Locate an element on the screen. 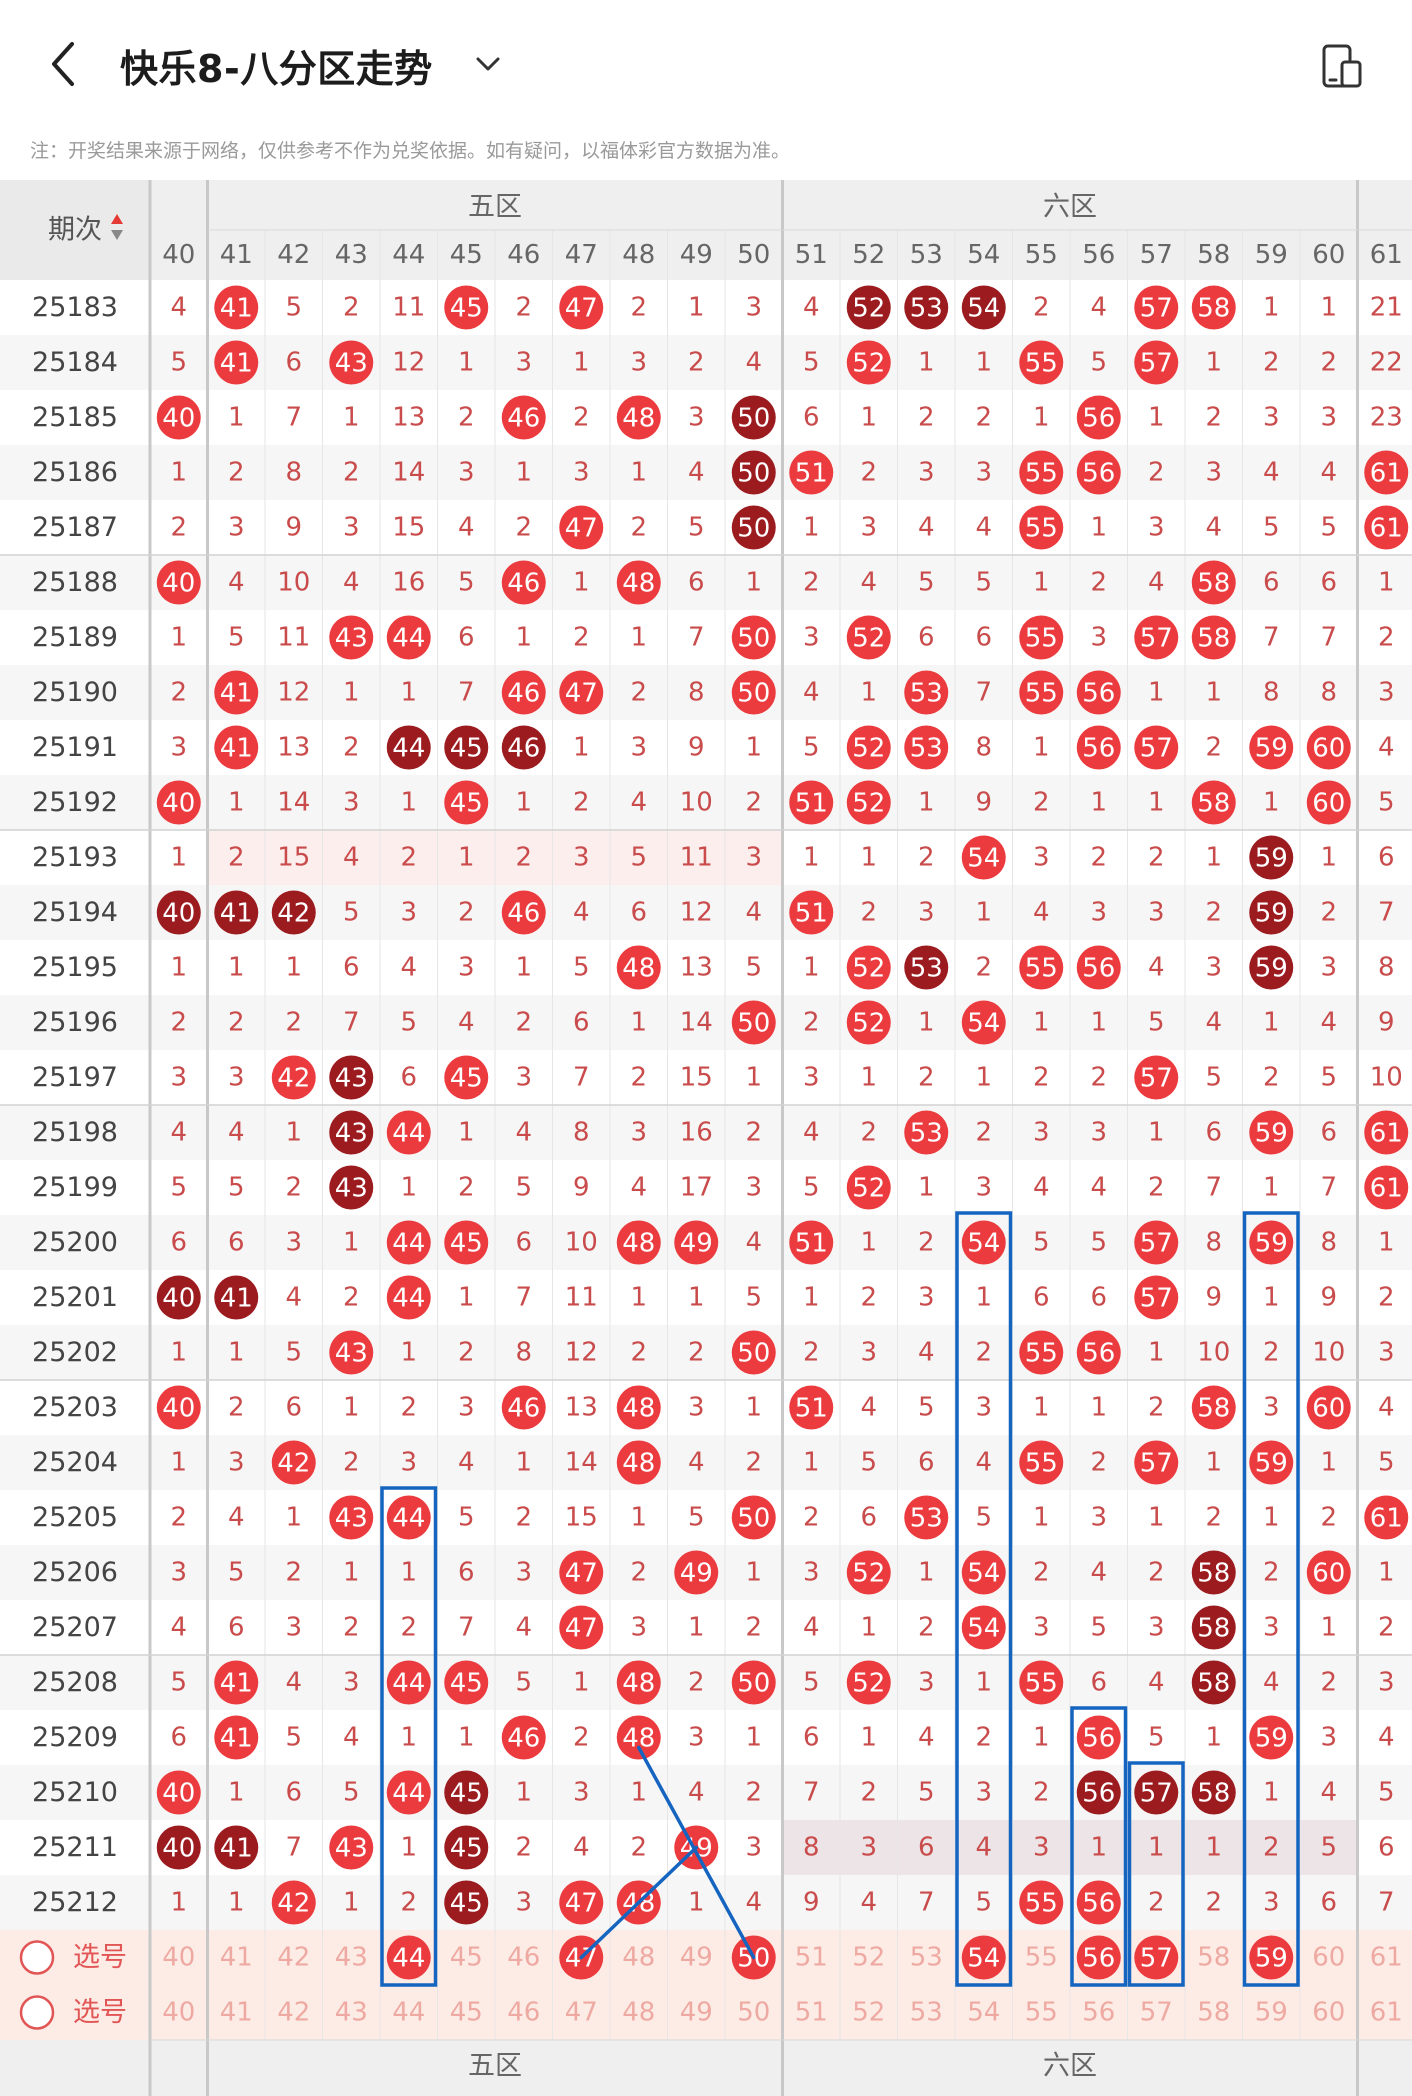 The width and height of the screenshot is (1412, 2096). select-number: 54 is located at coordinates (983, 2013).